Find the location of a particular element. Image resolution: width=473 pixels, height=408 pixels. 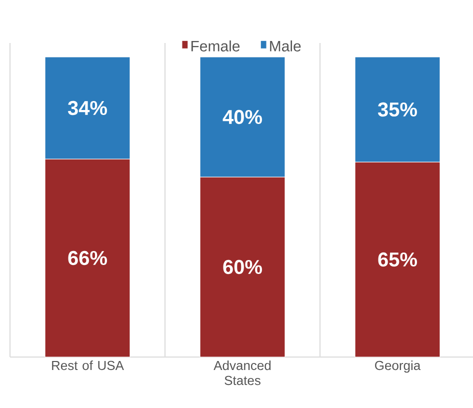

data-label: 34% is located at coordinates (87, 108).